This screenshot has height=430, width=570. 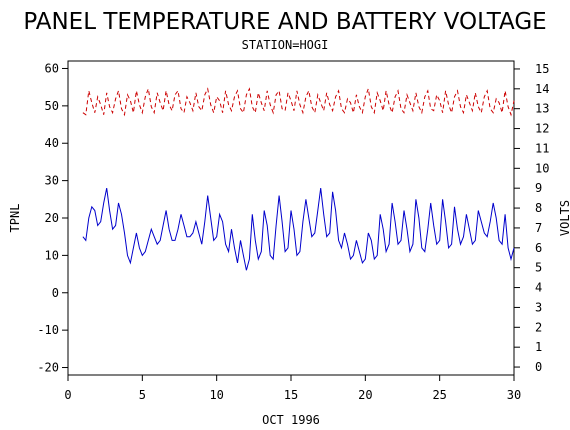 I want to click on x-tick-label: 5, so click(x=142, y=395).